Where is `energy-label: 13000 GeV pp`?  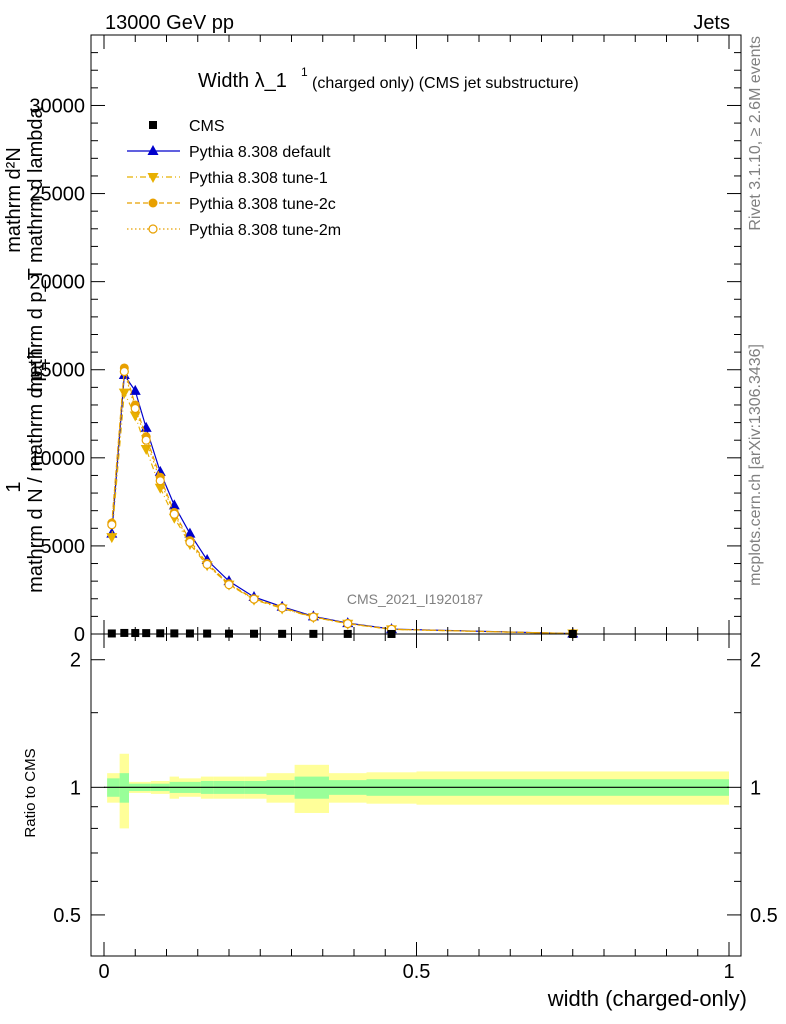
energy-label: 13000 GeV pp is located at coordinates (169, 23).